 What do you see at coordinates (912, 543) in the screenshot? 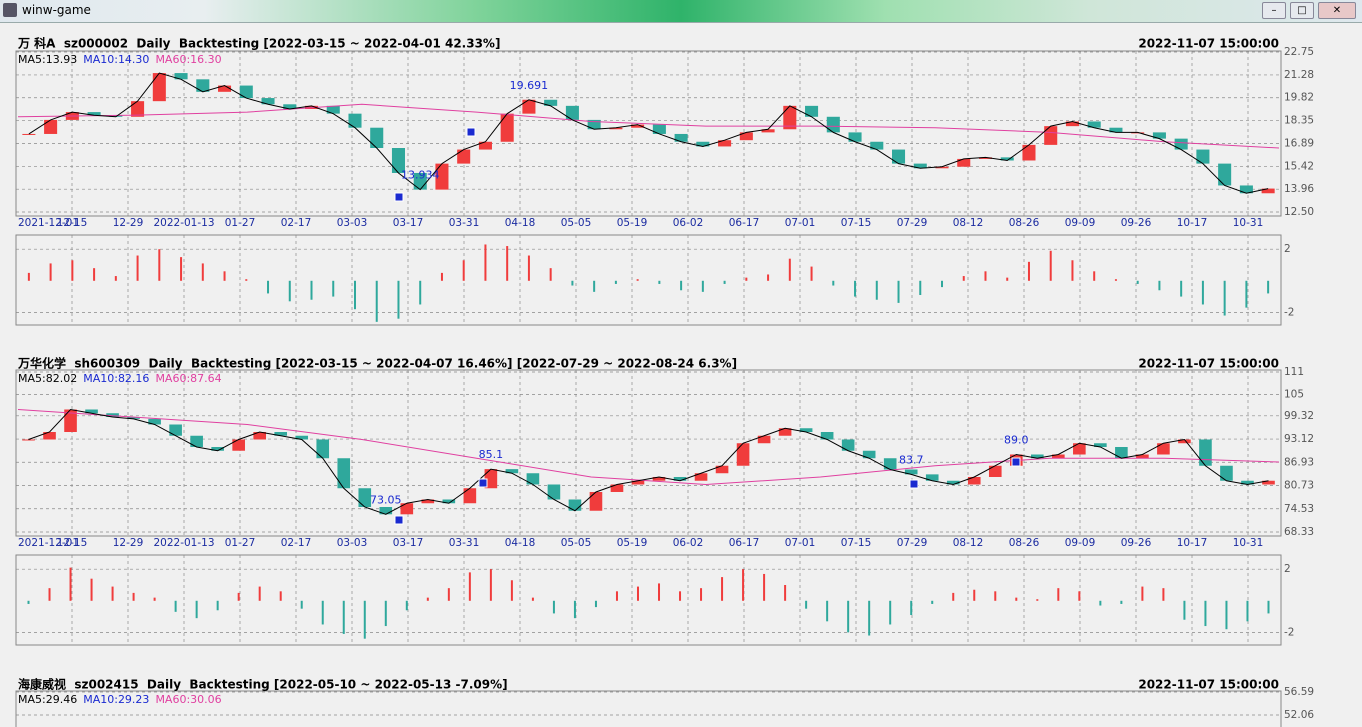
I see `x-tick-label: 07-29` at bounding box center [912, 543].